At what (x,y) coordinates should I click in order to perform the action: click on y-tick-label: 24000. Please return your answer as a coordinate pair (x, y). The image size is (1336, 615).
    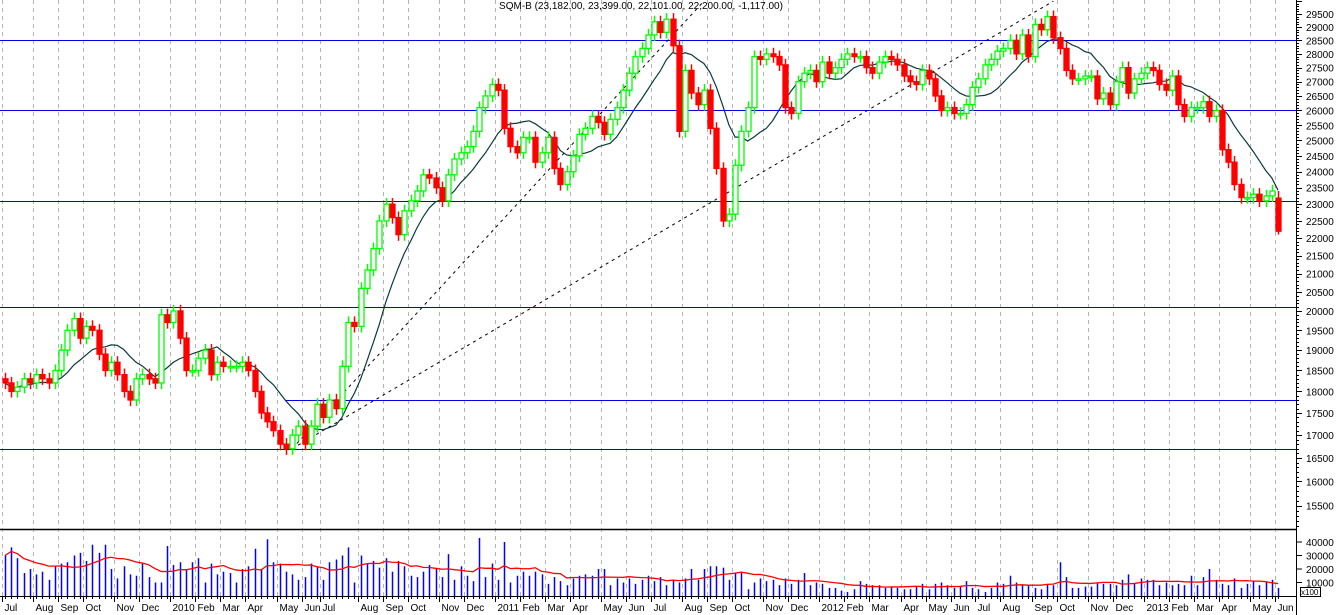
    Looking at the image, I should click on (1320, 173).